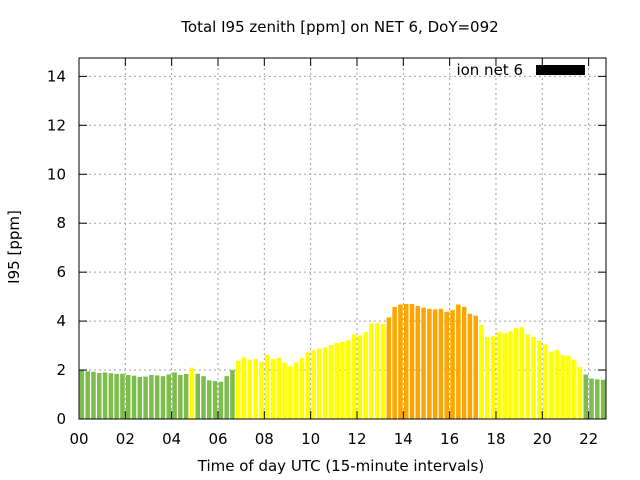  Describe the element at coordinates (61, 321) in the screenshot. I see `y-tick-label: 4` at that location.